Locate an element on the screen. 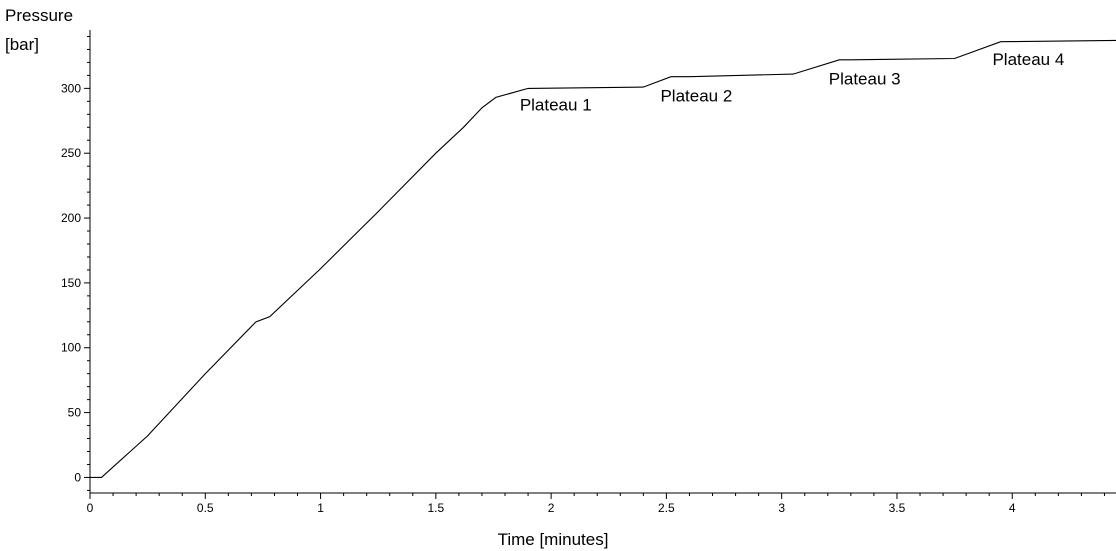  x-tick-label: 0 is located at coordinates (90, 508).